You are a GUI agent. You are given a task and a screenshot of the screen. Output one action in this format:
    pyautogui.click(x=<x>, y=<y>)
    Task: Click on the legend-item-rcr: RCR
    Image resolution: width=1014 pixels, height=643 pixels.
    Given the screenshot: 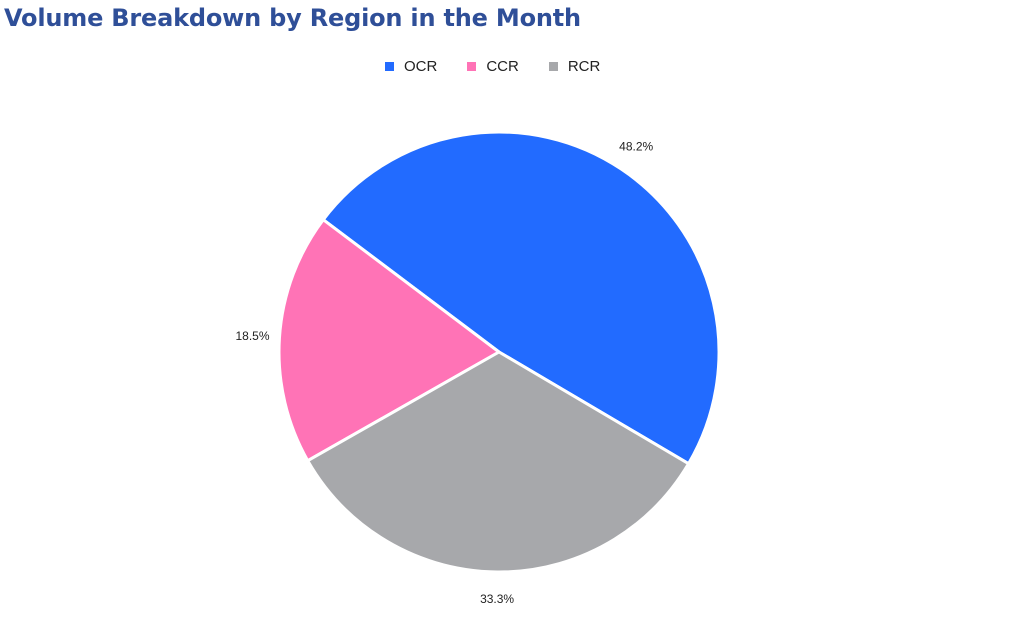 What is the action you would take?
    pyautogui.click(x=574, y=66)
    